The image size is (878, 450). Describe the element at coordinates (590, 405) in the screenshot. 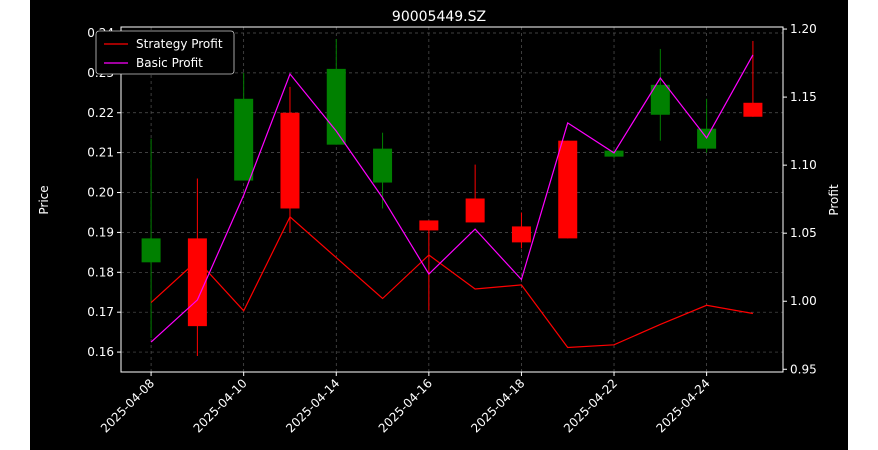

I see `x-tick-label: 2025-04-22` at that location.